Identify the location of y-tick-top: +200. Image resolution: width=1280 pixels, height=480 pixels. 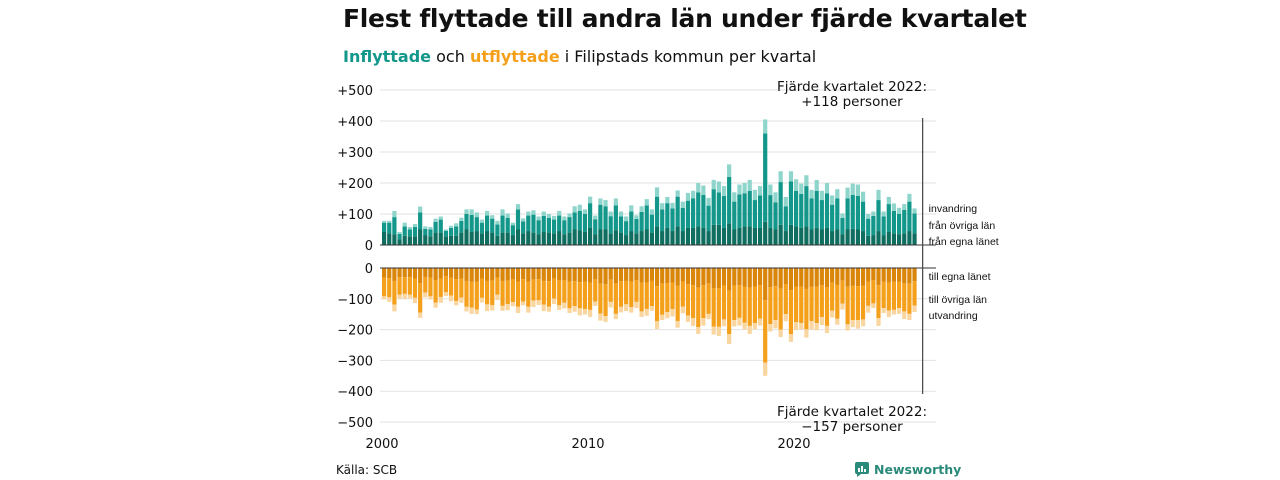
(355, 184).